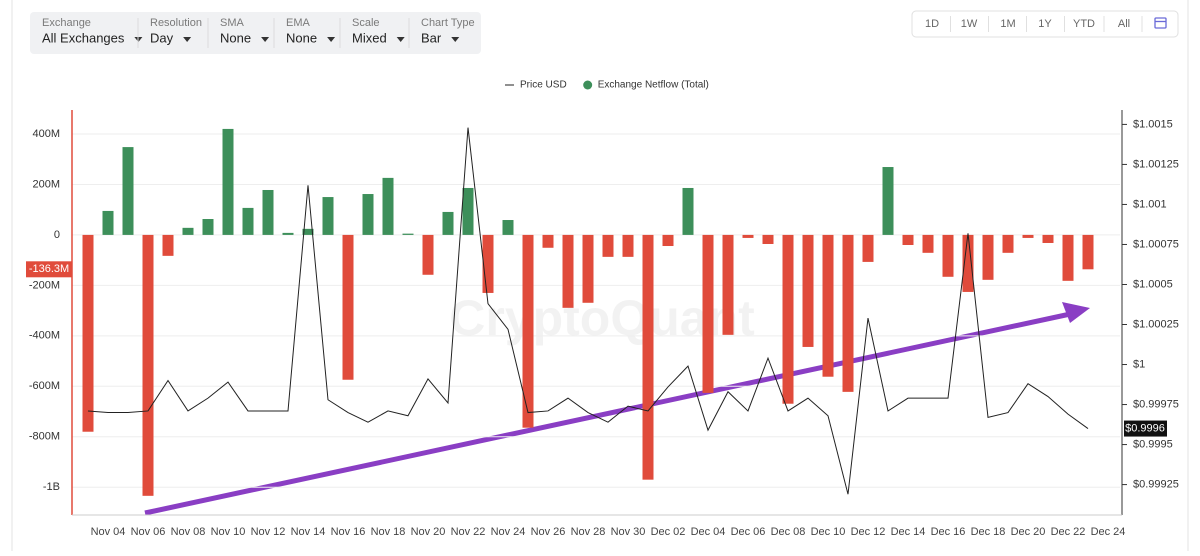  What do you see at coordinates (1153, 284) in the screenshot?
I see `y2-tick-label: $1.0005` at bounding box center [1153, 284].